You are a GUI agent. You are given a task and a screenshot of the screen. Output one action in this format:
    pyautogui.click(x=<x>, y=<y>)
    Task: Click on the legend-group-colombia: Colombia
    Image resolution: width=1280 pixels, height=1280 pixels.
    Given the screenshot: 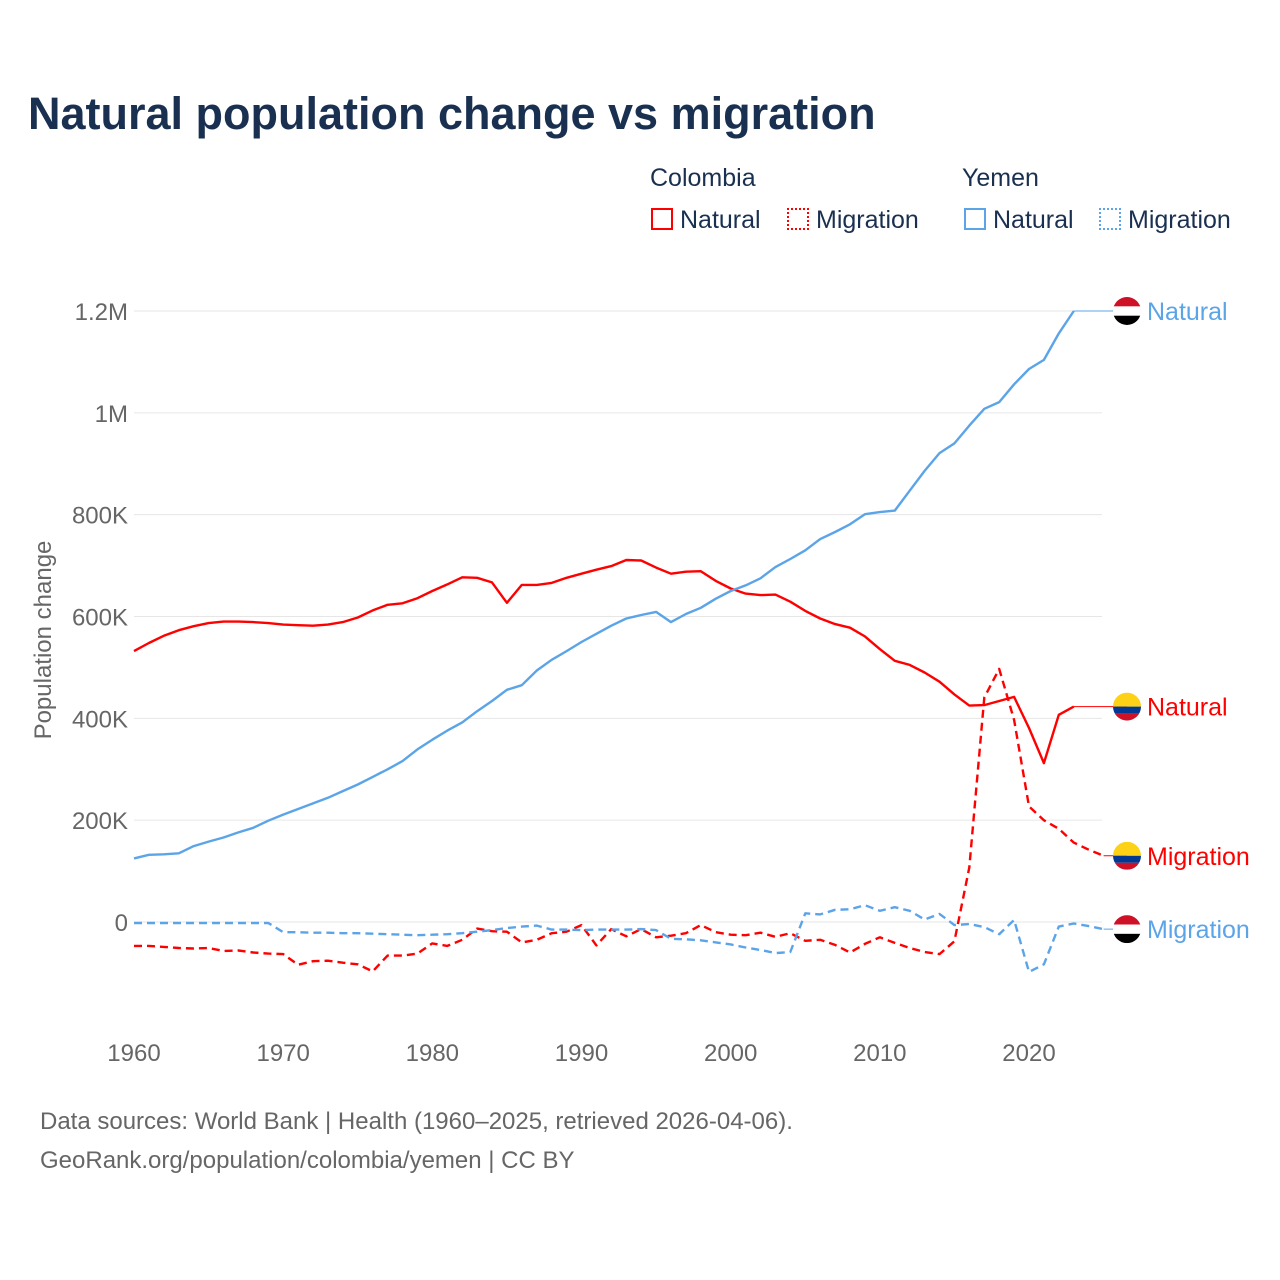 What is the action you would take?
    pyautogui.click(x=703, y=178)
    